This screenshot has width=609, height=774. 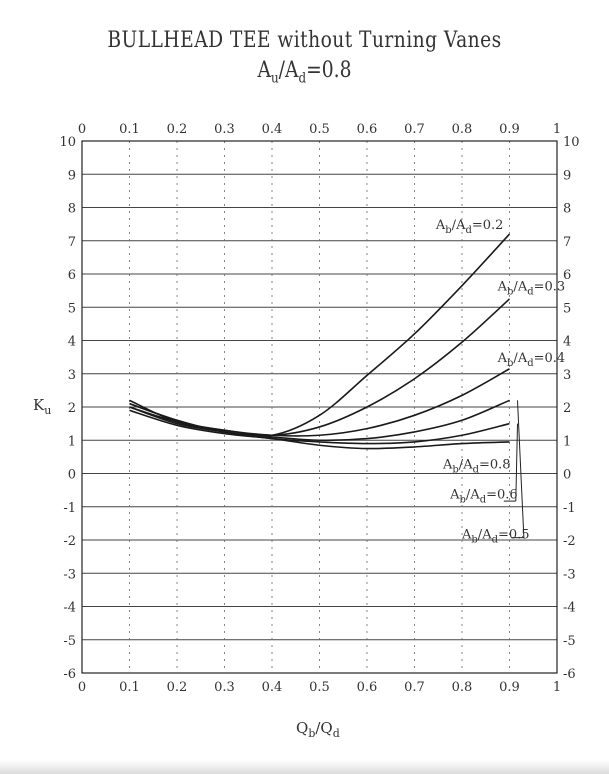 What do you see at coordinates (82, 687) in the screenshot?
I see `x-tick-bottom-0: 0` at bounding box center [82, 687].